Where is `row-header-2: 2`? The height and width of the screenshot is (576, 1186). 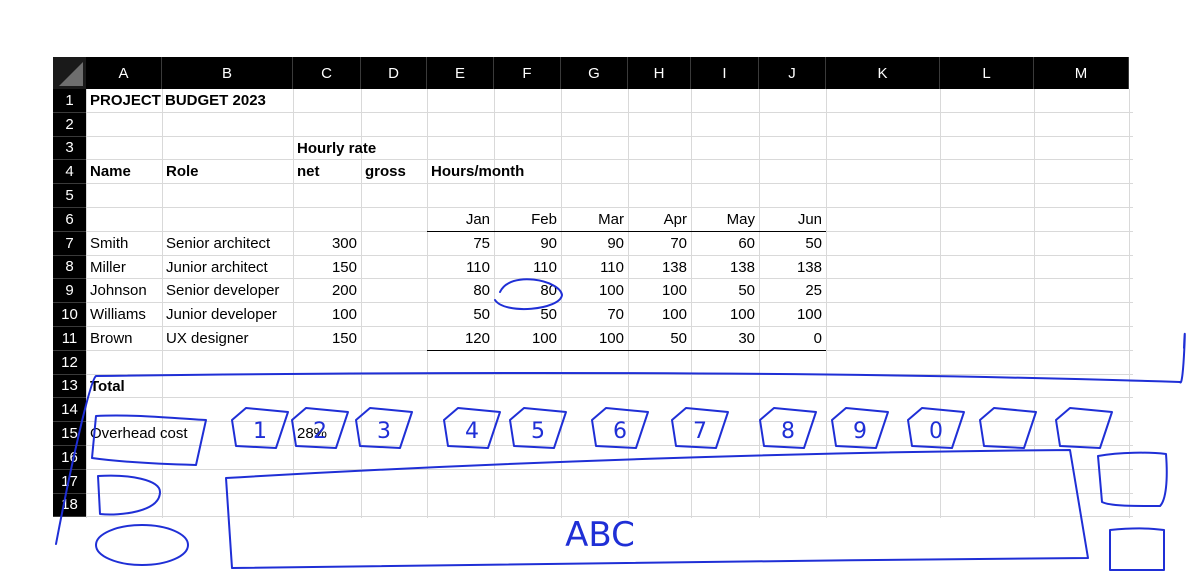 row-header-2: 2 is located at coordinates (69, 124).